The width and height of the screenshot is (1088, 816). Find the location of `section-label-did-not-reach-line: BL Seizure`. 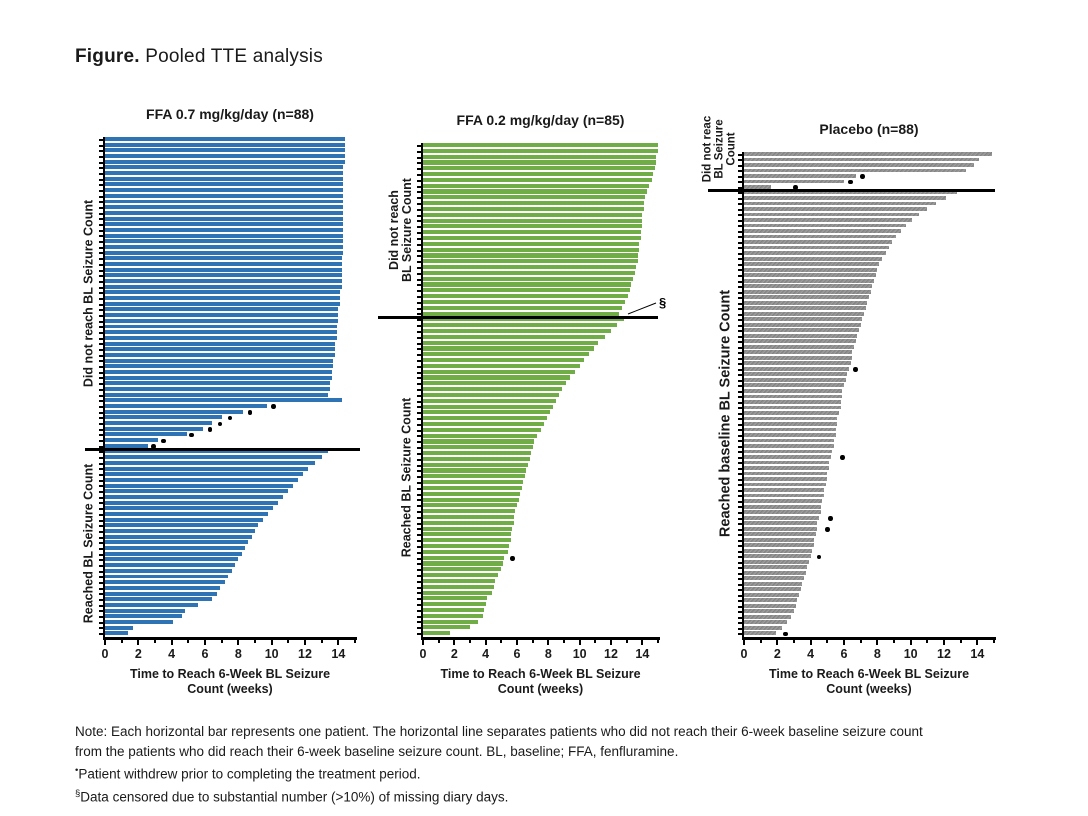

section-label-did-not-reach-line: BL Seizure is located at coordinates (719, 149).